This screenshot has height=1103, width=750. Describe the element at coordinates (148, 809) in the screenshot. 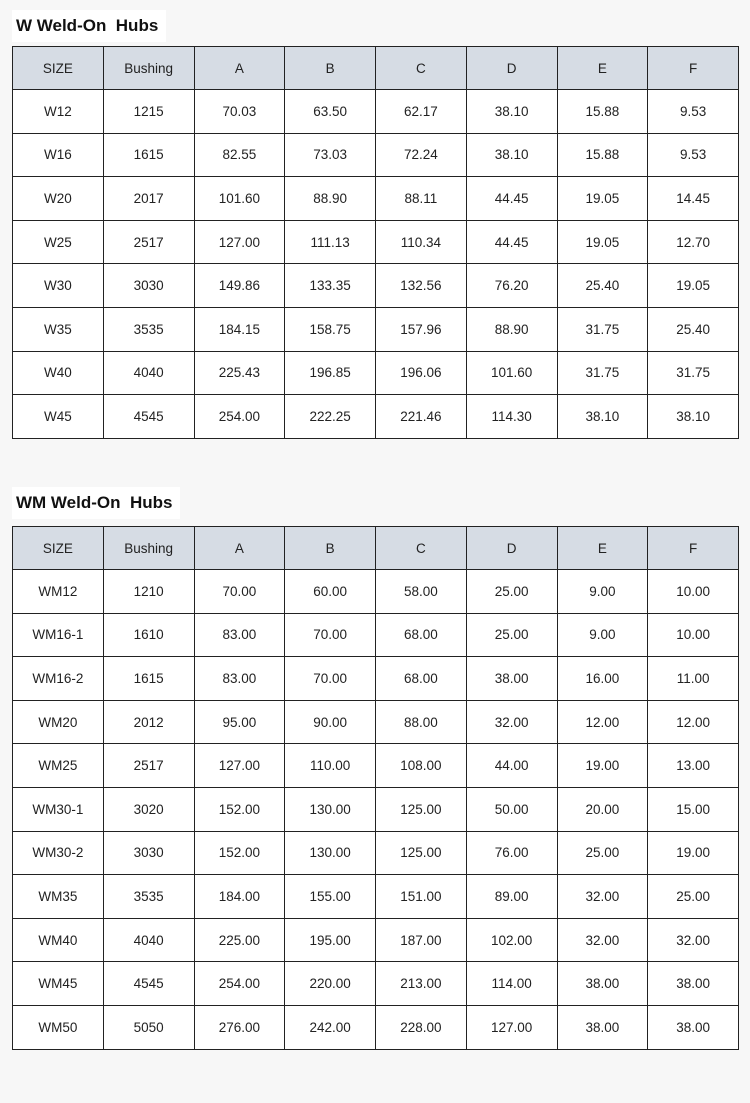

I see `table-cell: 3020` at that location.